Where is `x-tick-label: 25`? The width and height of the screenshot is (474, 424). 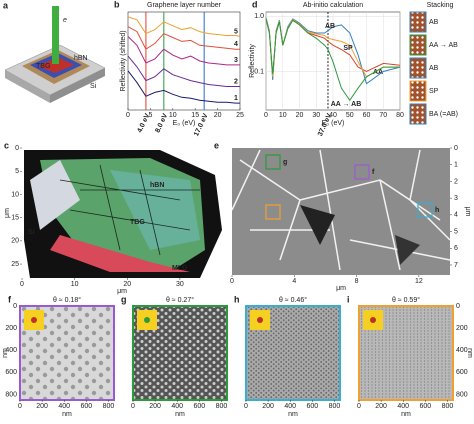 x-tick-label: 25 is located at coordinates (240, 115).